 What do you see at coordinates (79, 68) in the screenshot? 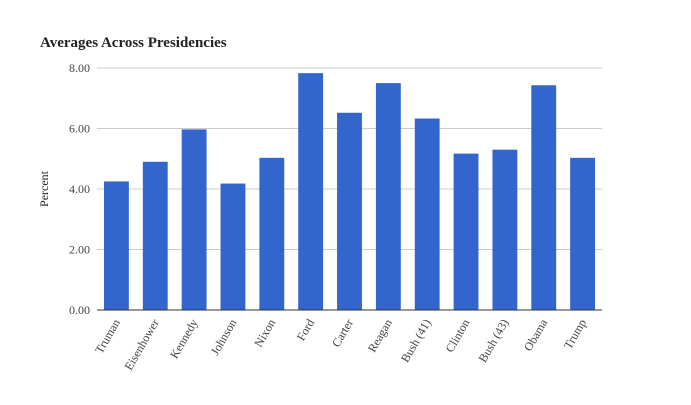
I see `y-tick-label: 8.00` at bounding box center [79, 68].